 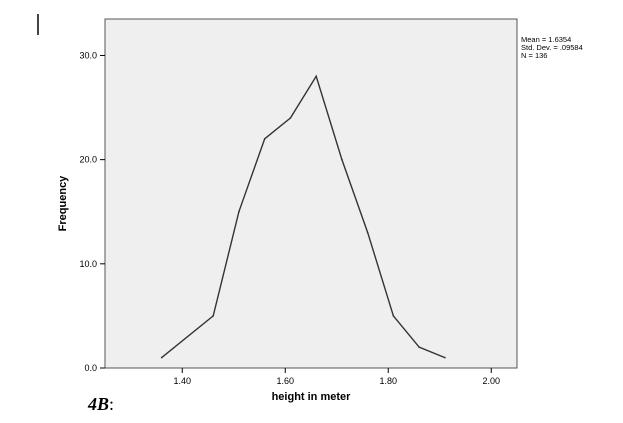 What do you see at coordinates (112, 404) in the screenshot?
I see `figure-caption-colon: :` at bounding box center [112, 404].